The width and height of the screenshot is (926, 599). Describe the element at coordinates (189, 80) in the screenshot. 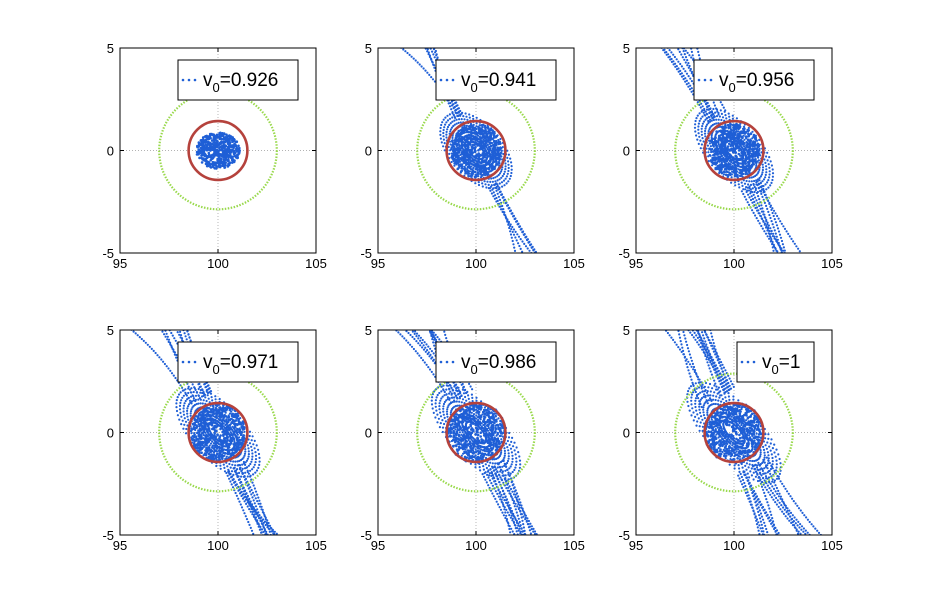

I see `legend-marker` at that location.